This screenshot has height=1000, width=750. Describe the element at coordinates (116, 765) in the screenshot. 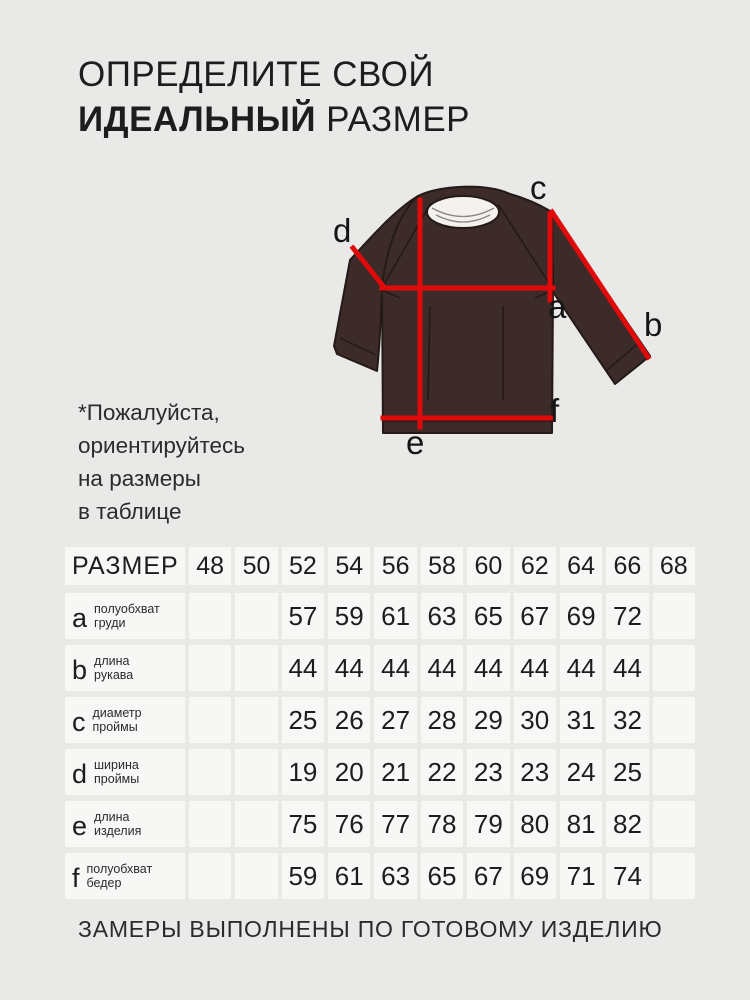

I see `row-measure-name-line1: ширина` at that location.